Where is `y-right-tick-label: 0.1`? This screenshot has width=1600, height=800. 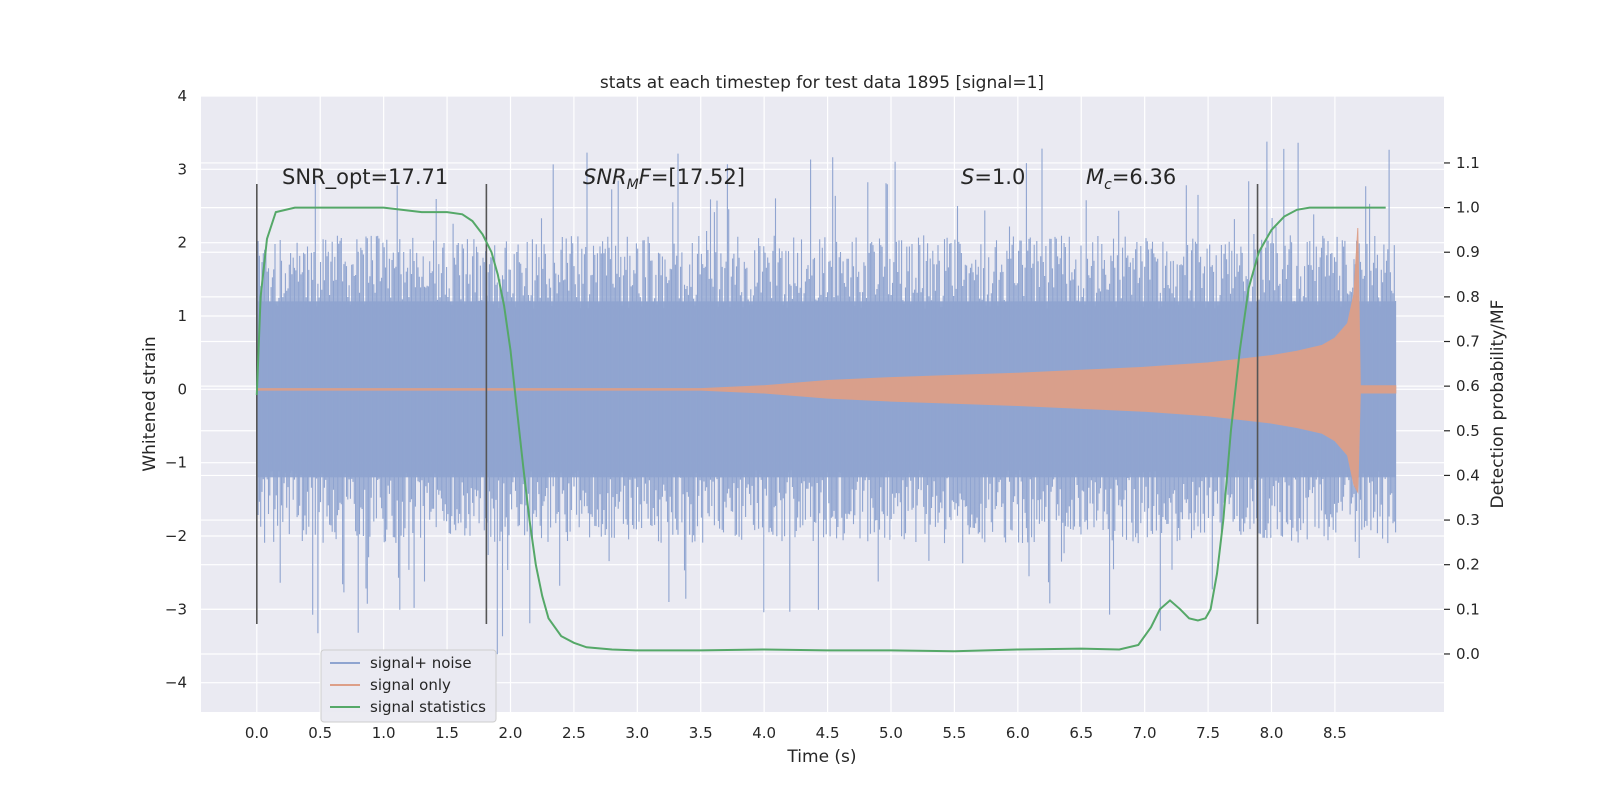
y-right-tick-label: 0.1 is located at coordinates (1468, 609).